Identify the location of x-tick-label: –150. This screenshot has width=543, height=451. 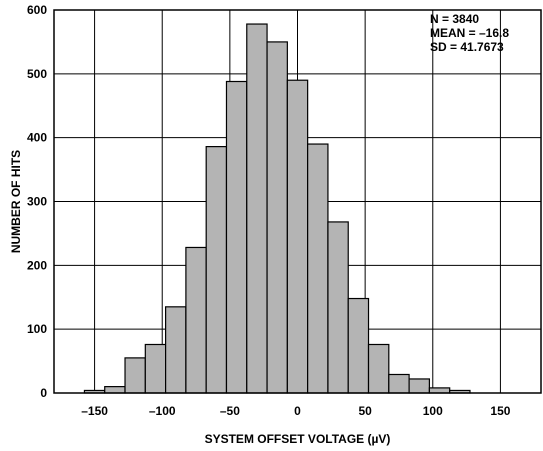
(94, 411).